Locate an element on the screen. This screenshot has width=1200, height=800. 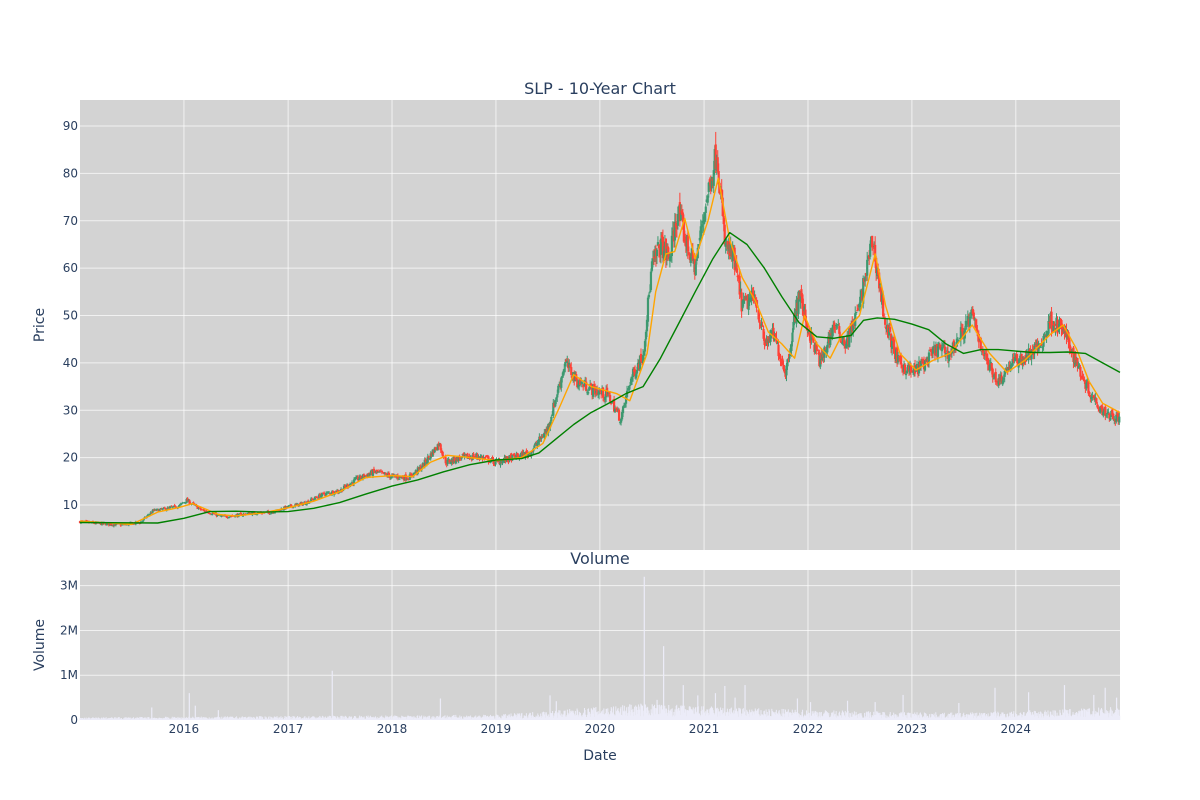
price-axis-label: Price is located at coordinates (40, 325).